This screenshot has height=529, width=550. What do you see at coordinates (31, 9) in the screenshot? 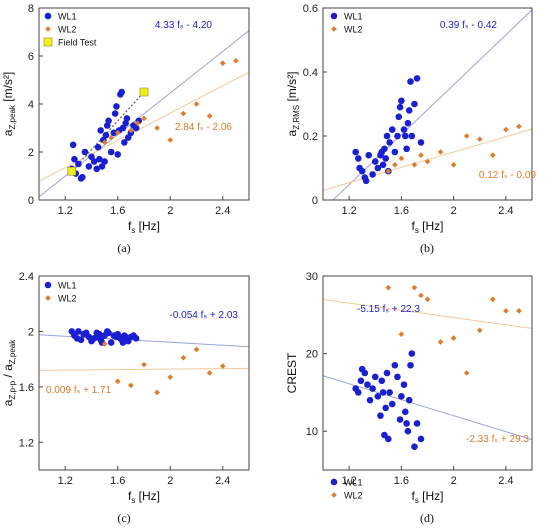
I see `y-tick-label: 8` at bounding box center [31, 9].